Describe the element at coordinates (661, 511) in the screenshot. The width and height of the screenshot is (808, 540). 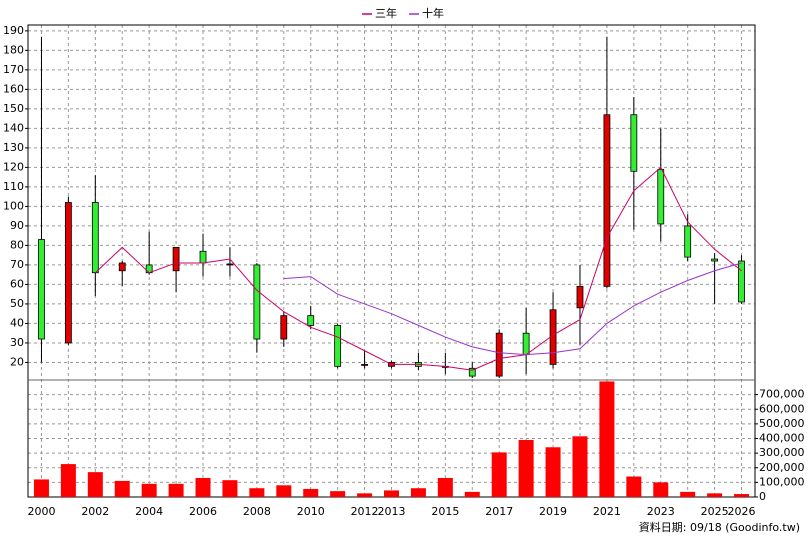
I see `x-tick-label: 2023` at that location.